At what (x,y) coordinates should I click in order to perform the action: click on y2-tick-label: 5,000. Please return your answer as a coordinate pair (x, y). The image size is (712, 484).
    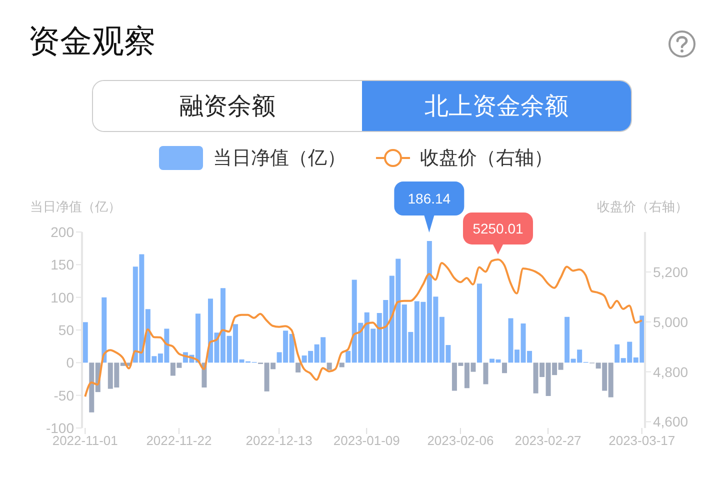
    Looking at the image, I should click on (670, 322).